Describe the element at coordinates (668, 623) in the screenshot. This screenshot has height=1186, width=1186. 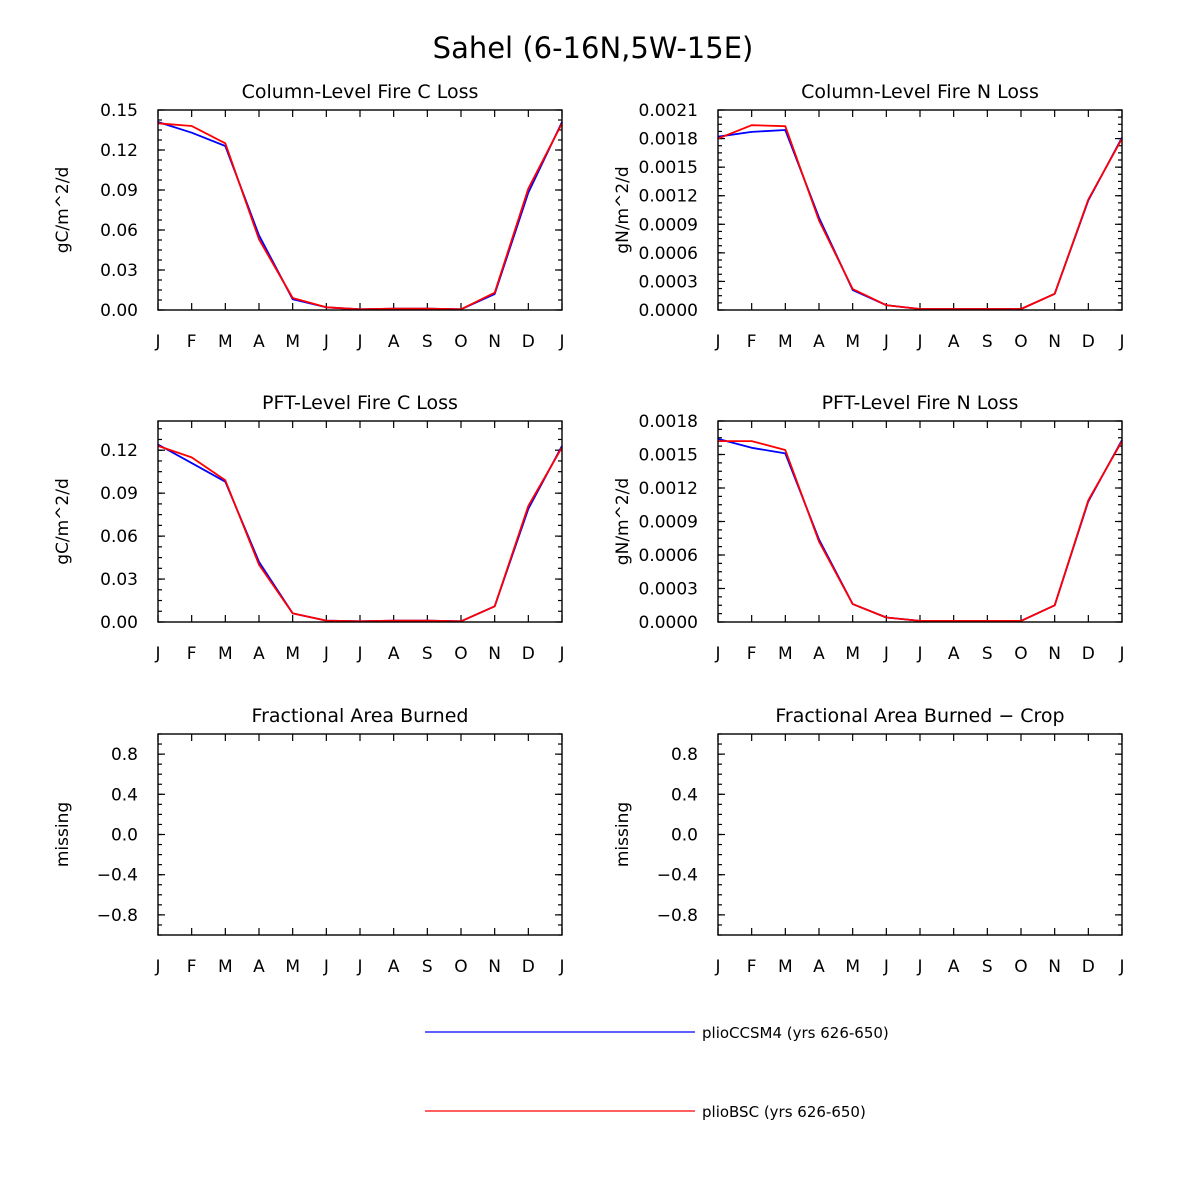
I see `y-tick-label: 0.0000` at that location.